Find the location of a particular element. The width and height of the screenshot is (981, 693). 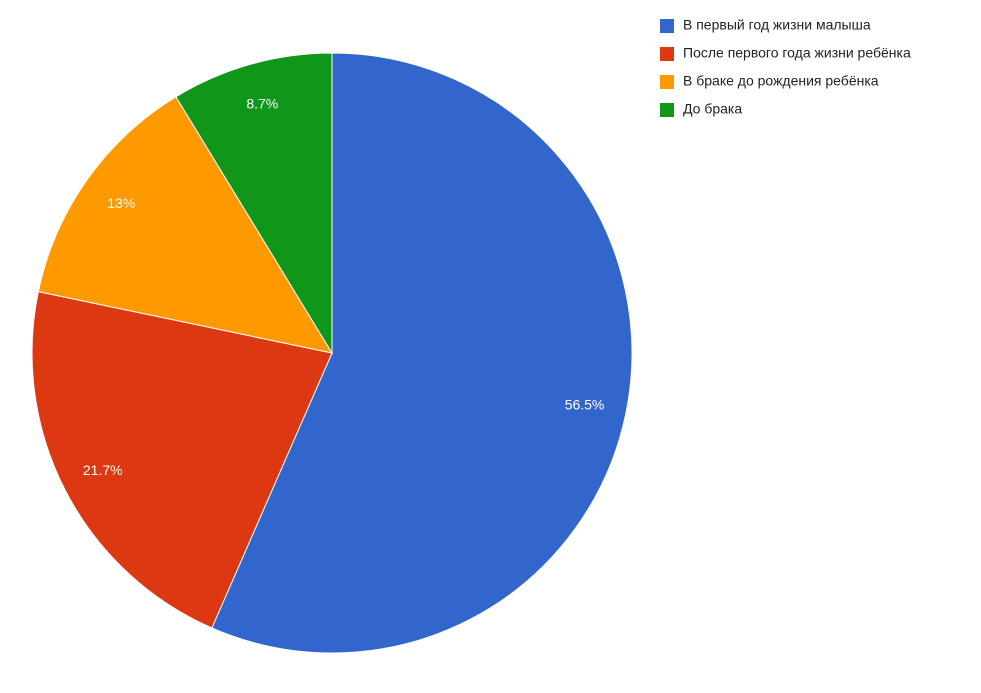

legend-label: До брака is located at coordinates (712, 109).